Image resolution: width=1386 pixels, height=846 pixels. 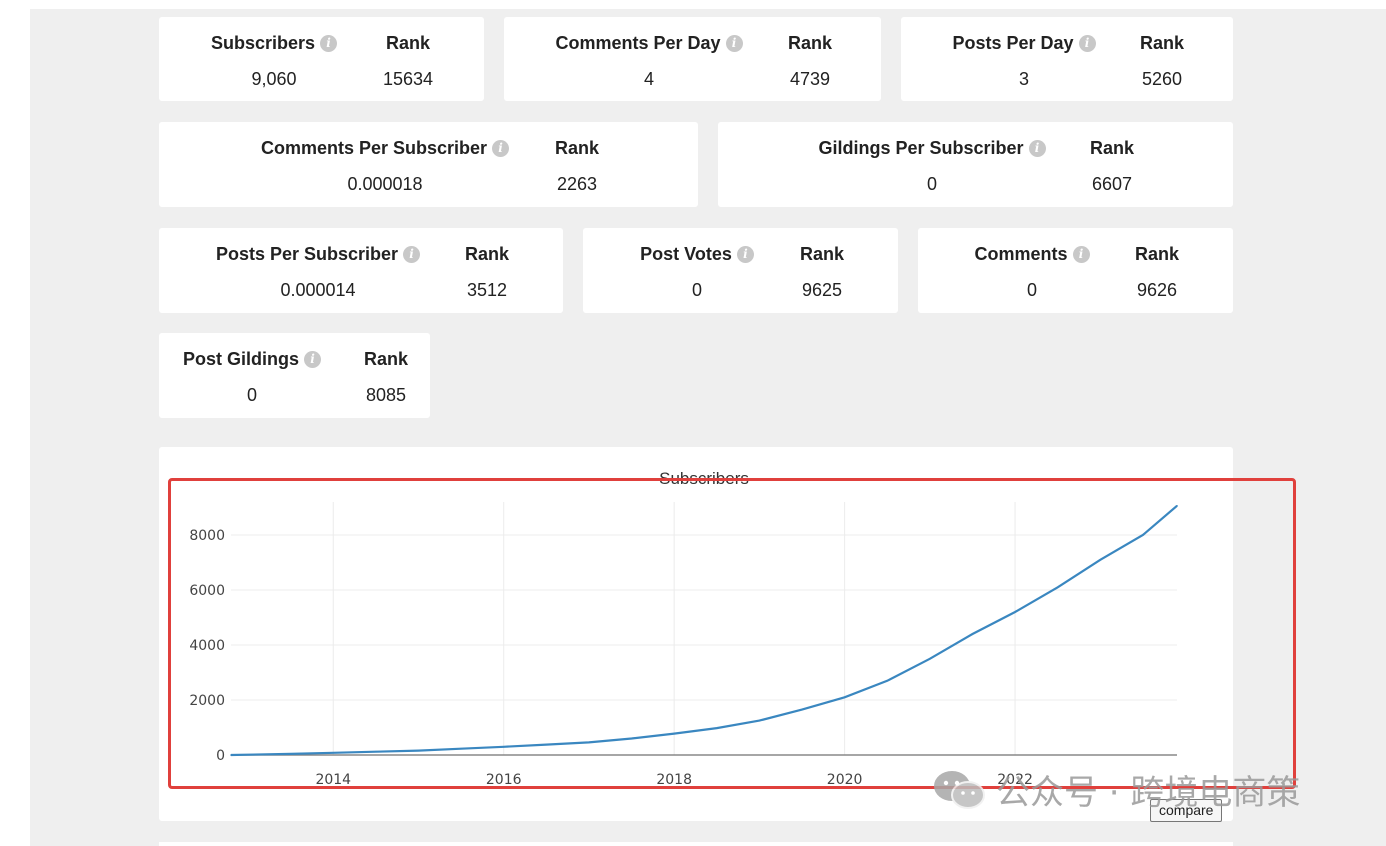 What do you see at coordinates (361, 270) in the screenshot?
I see `stat-card-posts-per-subscriber: Posts Per Subscriber i 0.000014 Rank 3512` at bounding box center [361, 270].